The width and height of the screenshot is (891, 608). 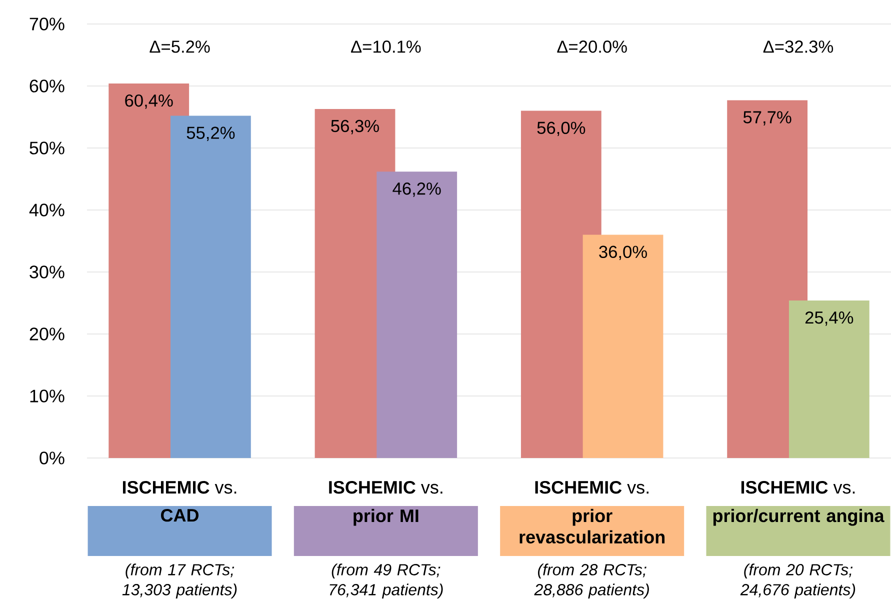 What do you see at coordinates (47, 24) in the screenshot?
I see `y-tick-label: 70%` at bounding box center [47, 24].